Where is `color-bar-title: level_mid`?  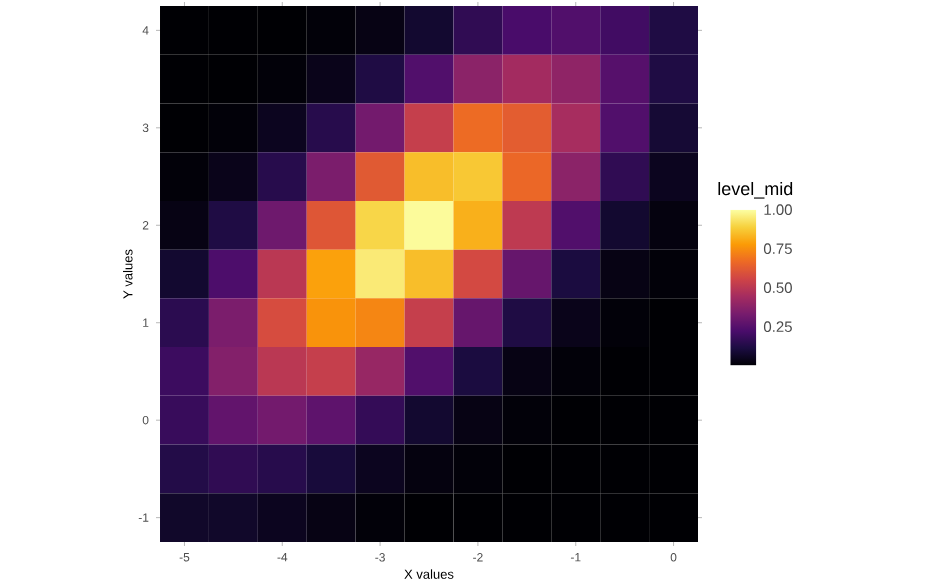
color-bar-title: level_mid is located at coordinates (755, 190).